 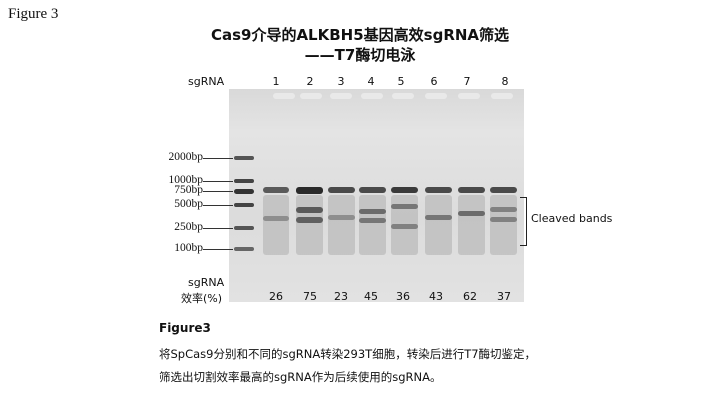 What do you see at coordinates (470, 296) in the screenshot?
I see `efficiency-value: 62` at bounding box center [470, 296].